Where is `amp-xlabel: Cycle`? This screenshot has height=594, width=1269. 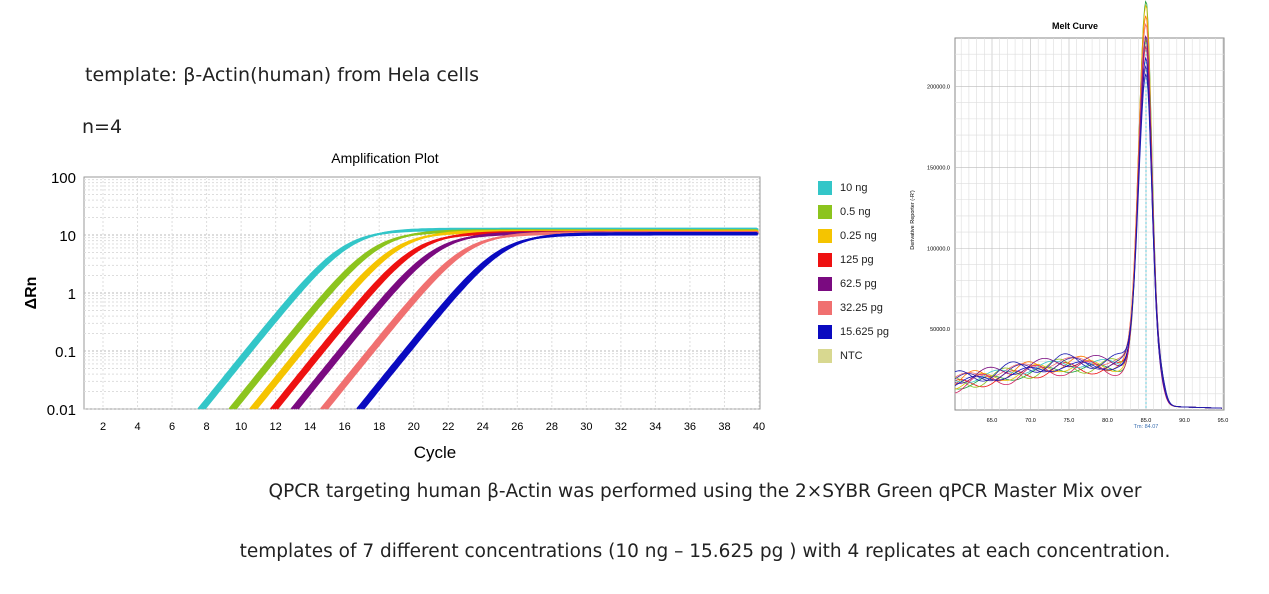
amp-xlabel: Cycle is located at coordinates (435, 452).